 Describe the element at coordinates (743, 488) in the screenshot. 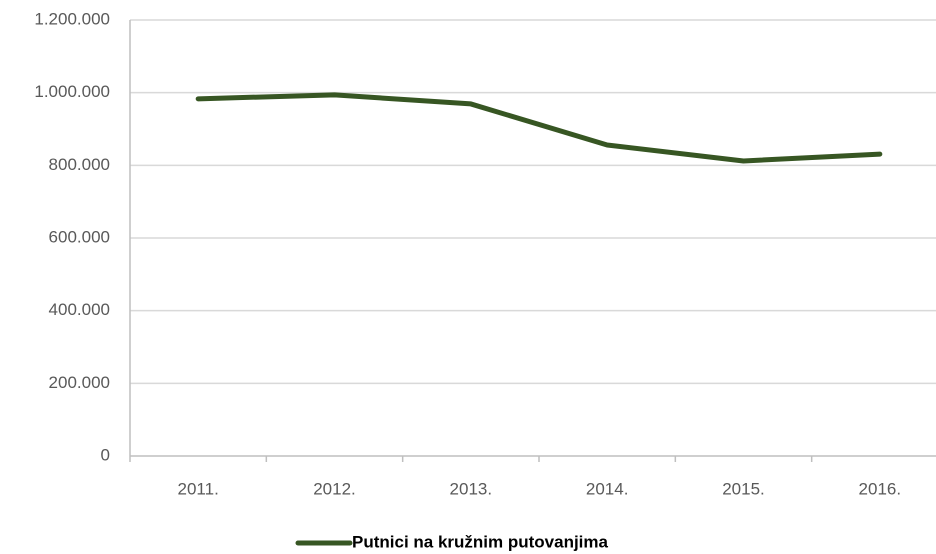

I see `x-tick-label: 2015.` at that location.